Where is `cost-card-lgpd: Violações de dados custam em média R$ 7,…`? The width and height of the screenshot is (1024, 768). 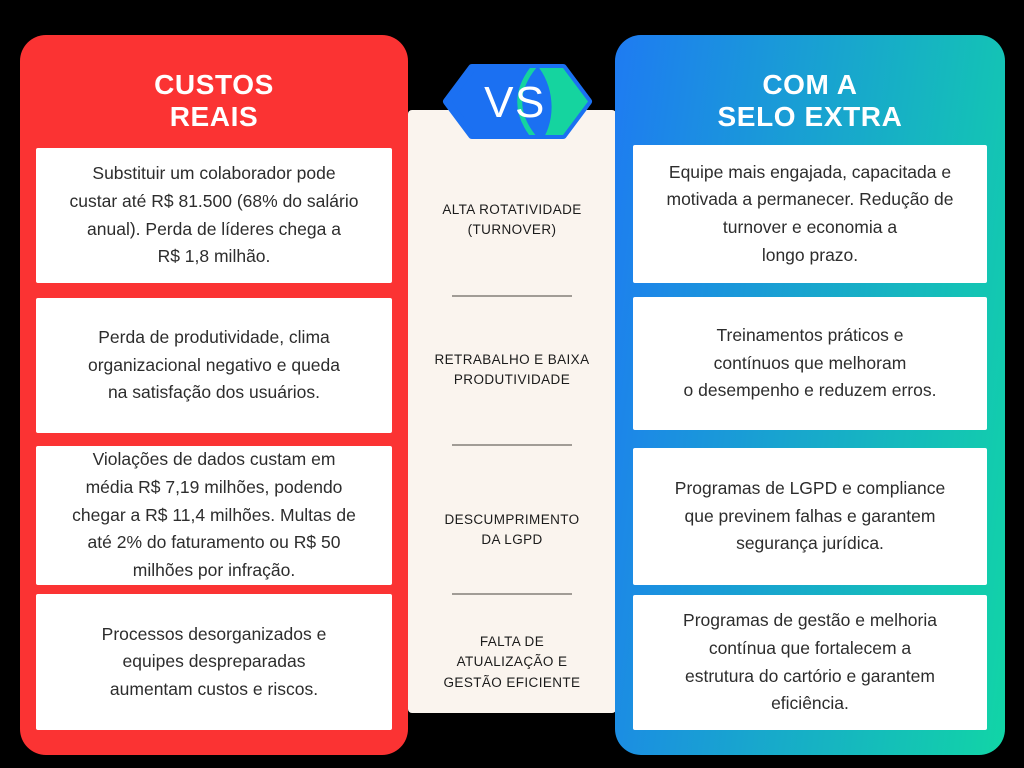
cost-card-lgpd: Violações de dados custam em média R$ 7,… is located at coordinates (214, 515).